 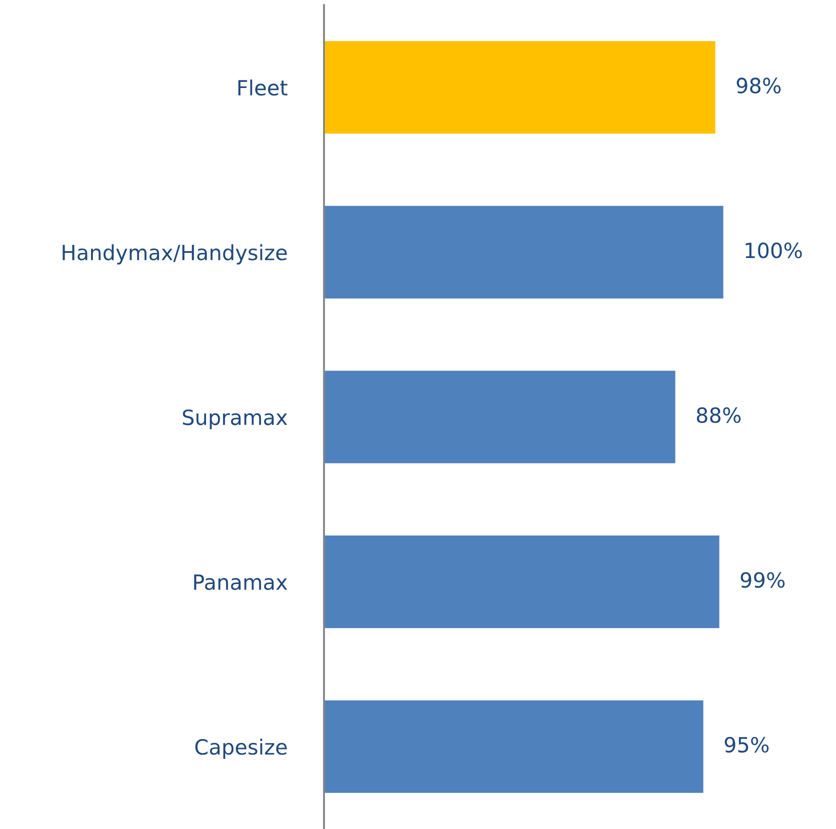 What do you see at coordinates (746, 744) in the screenshot?
I see `data-label: 95%` at bounding box center [746, 744].